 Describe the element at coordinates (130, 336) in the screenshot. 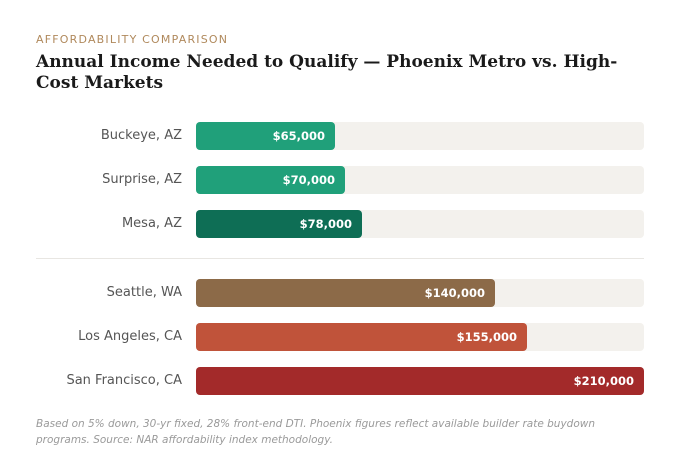

I see `category-label: Los Angeles, CA` at that location.